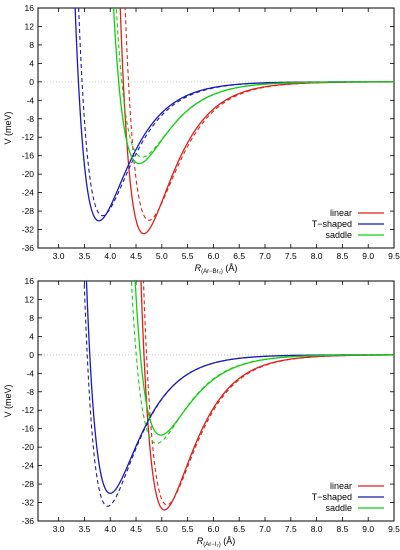 This screenshot has height=550, width=400. What do you see at coordinates (216, 269) in the screenshot?
I see `x-axis-label: R(Ar−Br₂) (Å)` at bounding box center [216, 269].